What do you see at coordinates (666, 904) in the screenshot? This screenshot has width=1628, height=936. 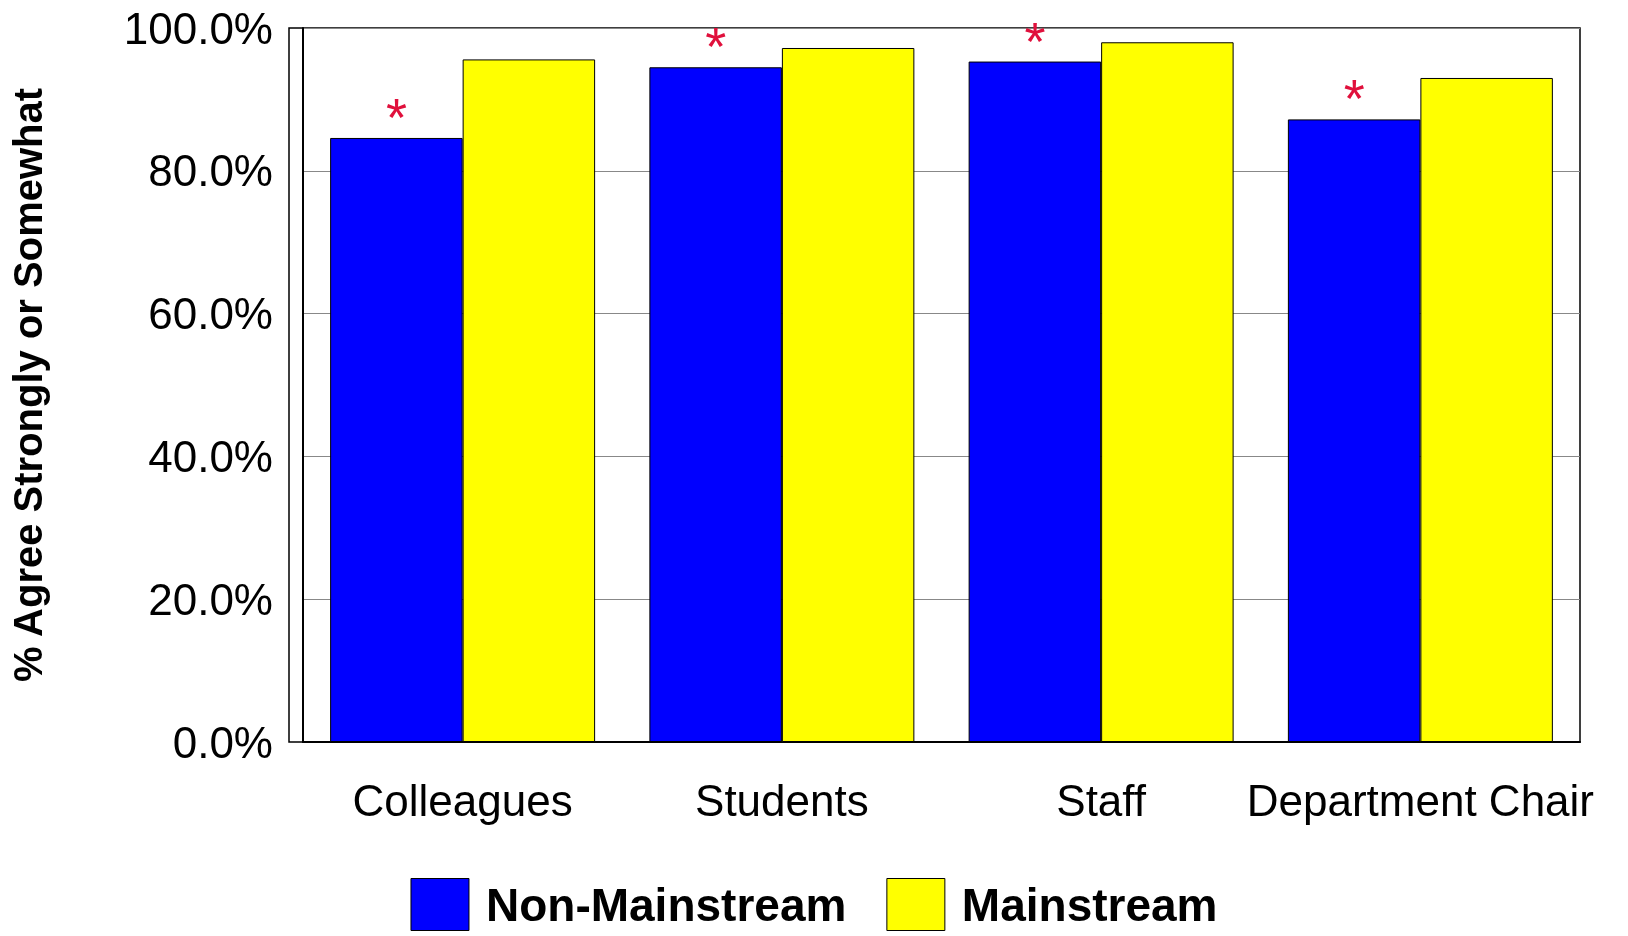 I see `legend-label: Non-Mainstream` at bounding box center [666, 904].